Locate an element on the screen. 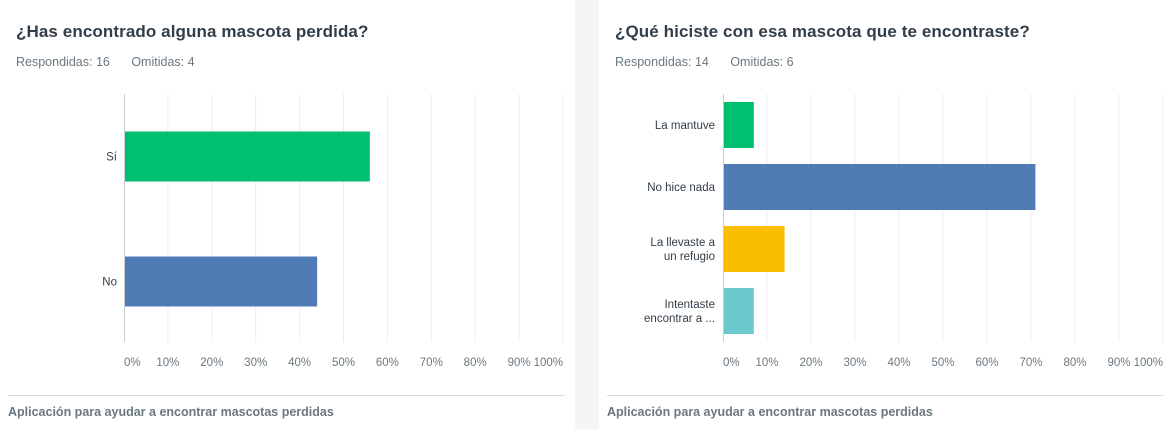 The height and width of the screenshot is (429, 1173). category-label: La mantuve is located at coordinates (685, 126).